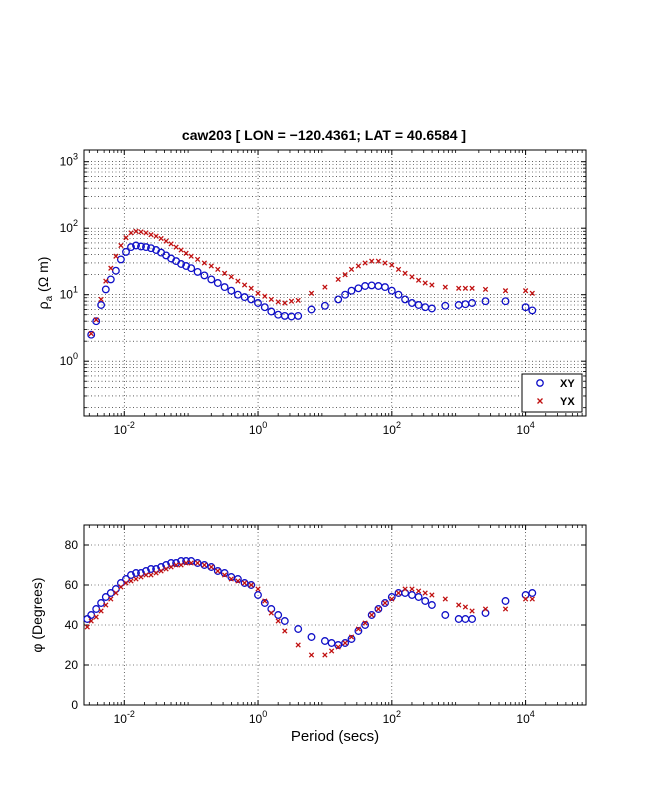 The width and height of the screenshot is (648, 792). What do you see at coordinates (311, 282) in the screenshot?
I see `series-yx` at bounding box center [311, 282].